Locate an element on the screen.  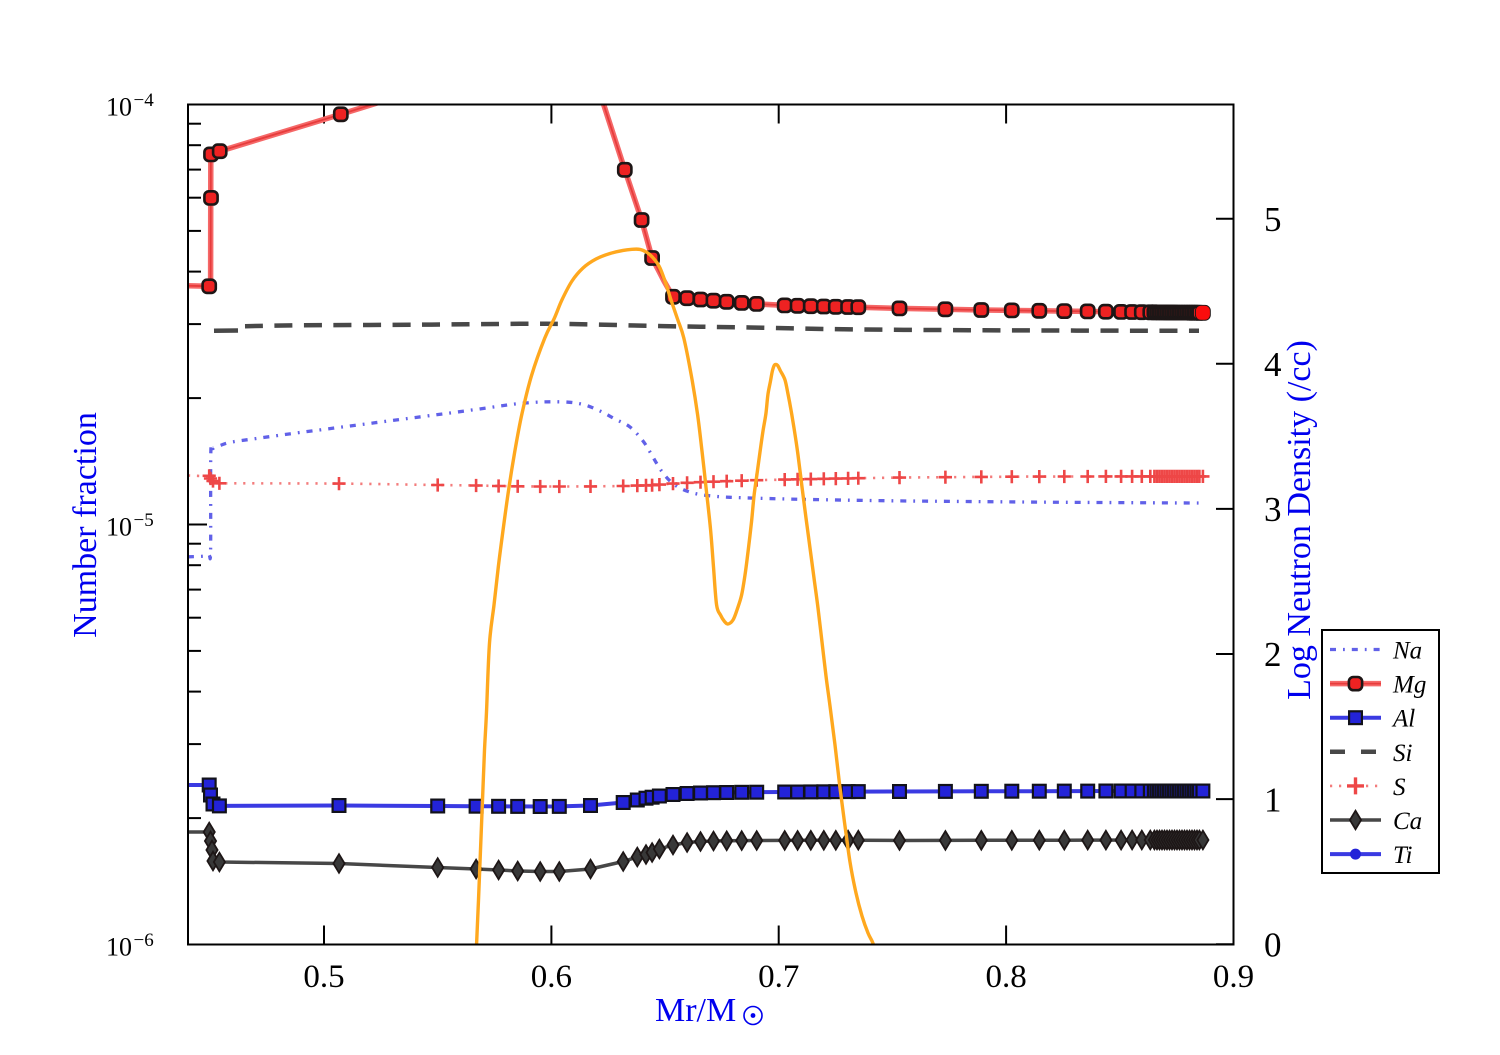
svg-text: 0.8 is located at coordinates (1005, 977).